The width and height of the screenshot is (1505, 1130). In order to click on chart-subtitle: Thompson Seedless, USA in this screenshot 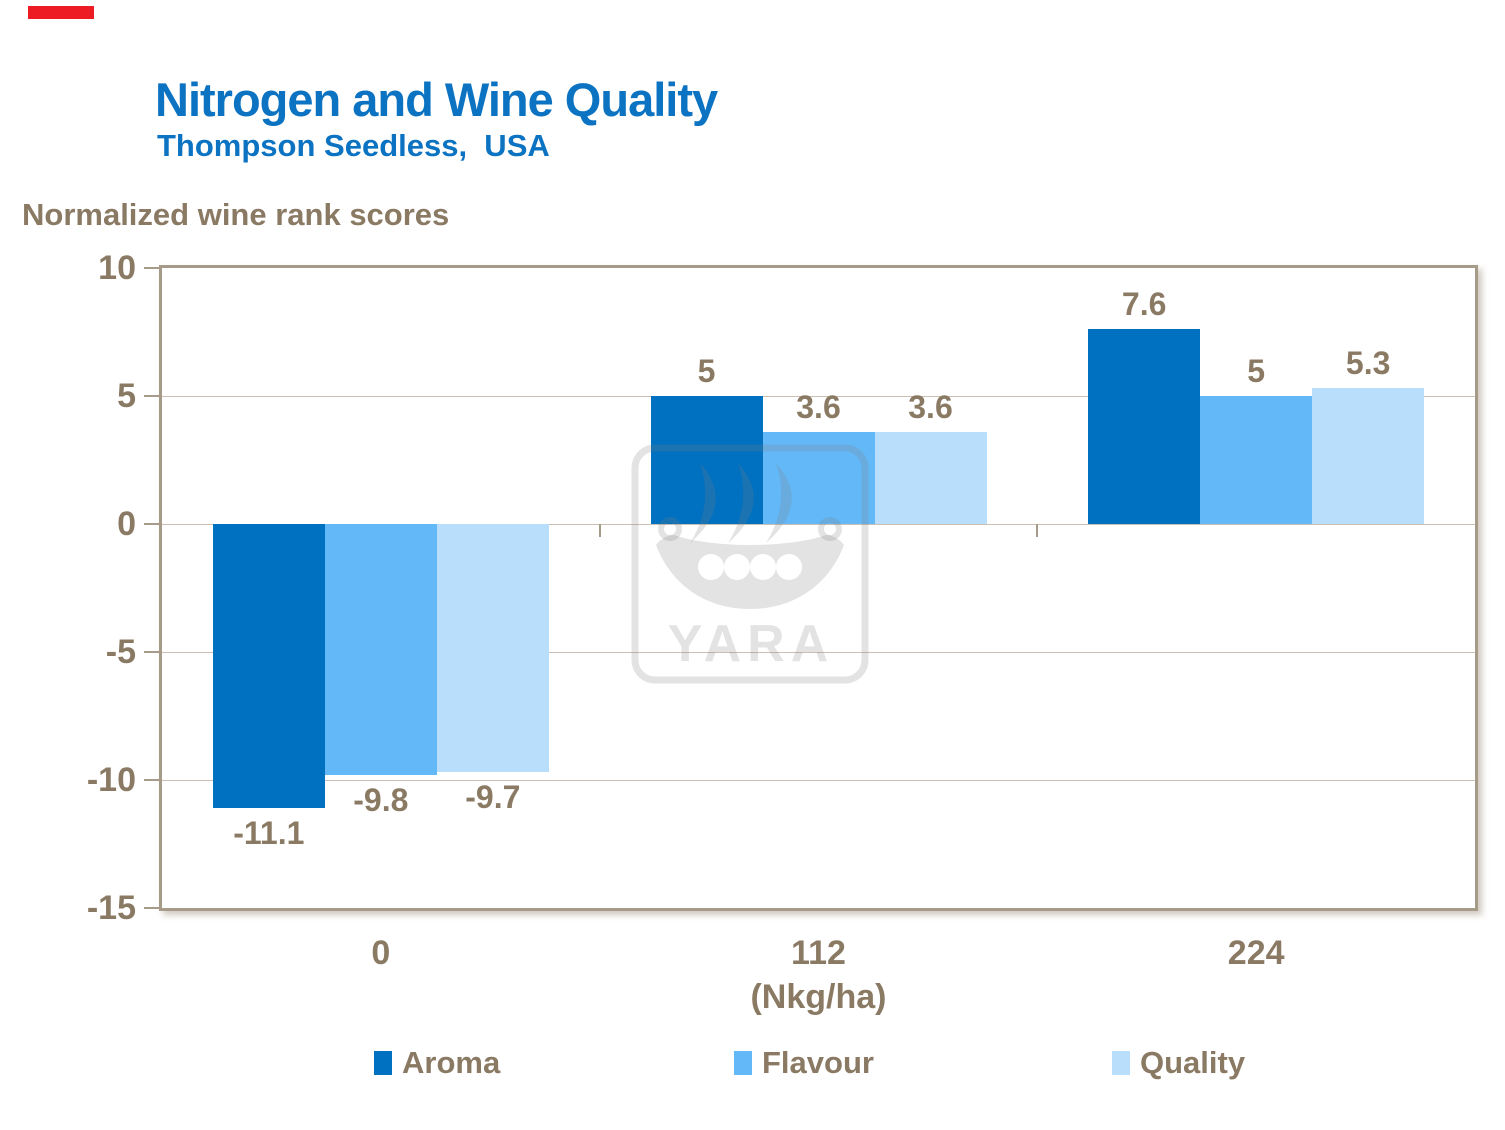, I will do `click(353, 145)`.